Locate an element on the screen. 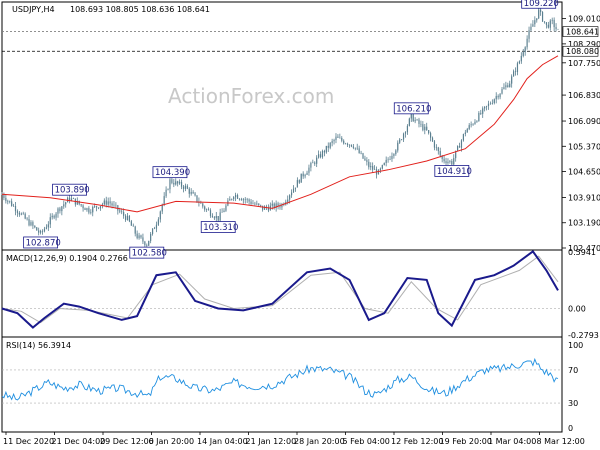 This screenshot has height=450, width=600. price-tick-label: 103.910 is located at coordinates (584, 197).